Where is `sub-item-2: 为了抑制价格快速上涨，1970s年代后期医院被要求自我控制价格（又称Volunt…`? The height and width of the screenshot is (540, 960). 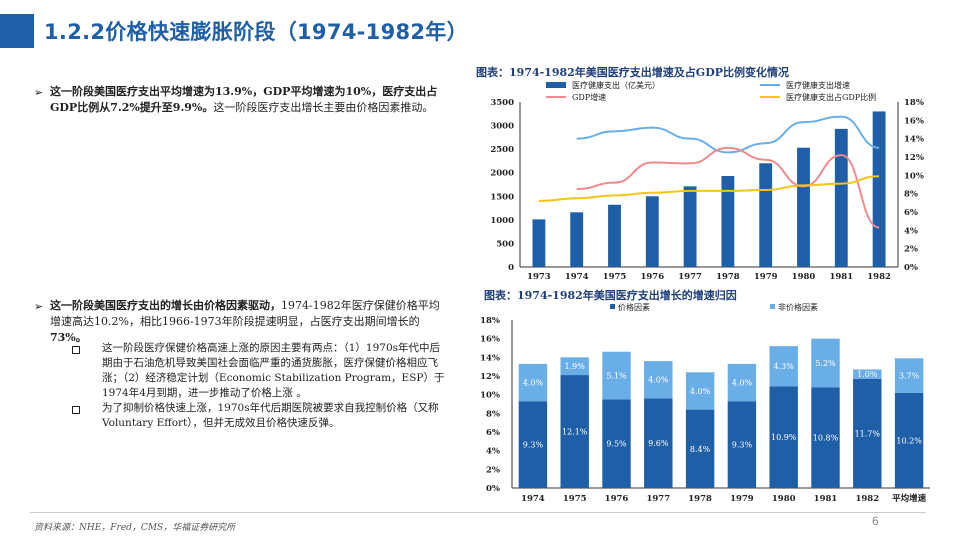
sub-item-2: 为了抑制价格快速上涨，1970s年代后期医院被要求自我控制价格（又称Volunt… is located at coordinates (270, 415).